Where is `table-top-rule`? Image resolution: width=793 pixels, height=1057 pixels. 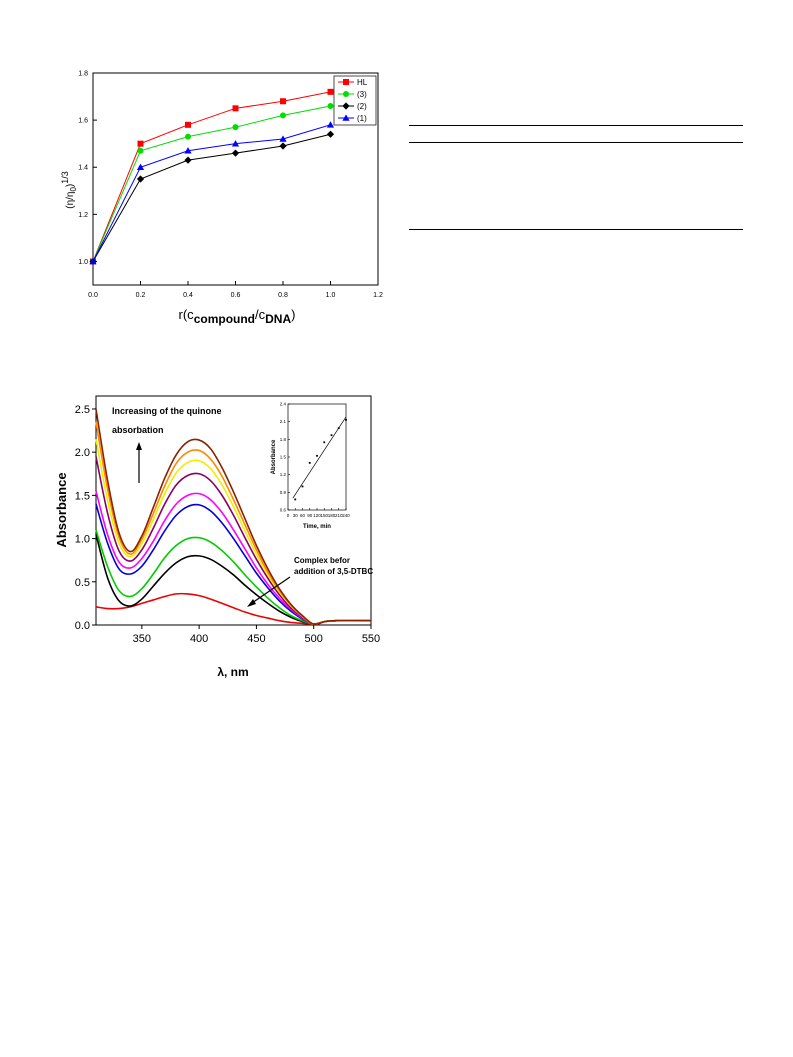
table-top-rule is located at coordinates (576, 125).